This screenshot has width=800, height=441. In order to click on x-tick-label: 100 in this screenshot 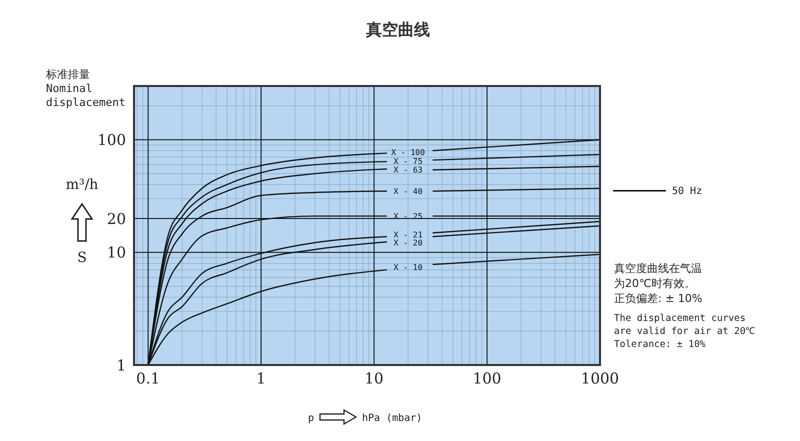, I will do `click(487, 379)`.